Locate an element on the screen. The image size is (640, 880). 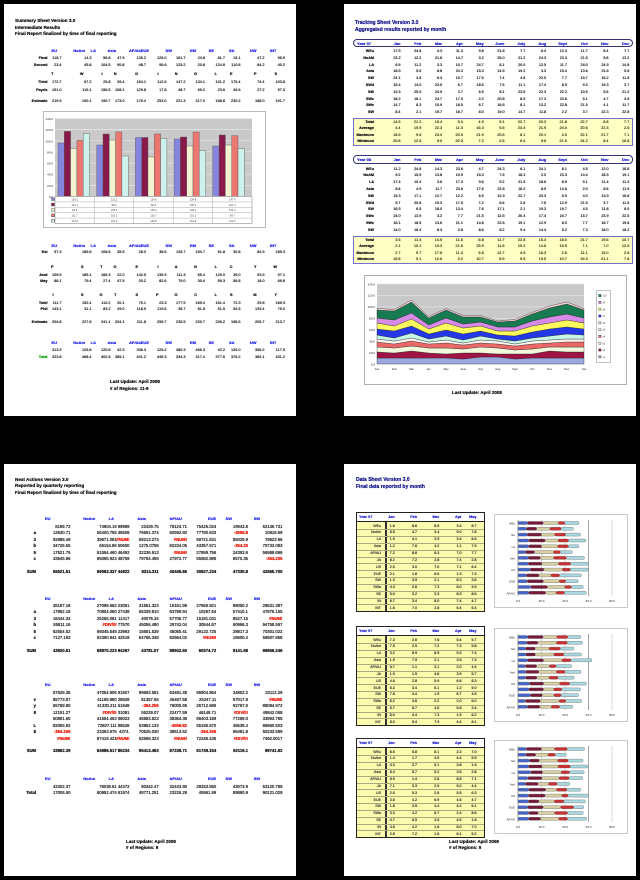
svg-text: s5 is located at coordinates (604, 330).